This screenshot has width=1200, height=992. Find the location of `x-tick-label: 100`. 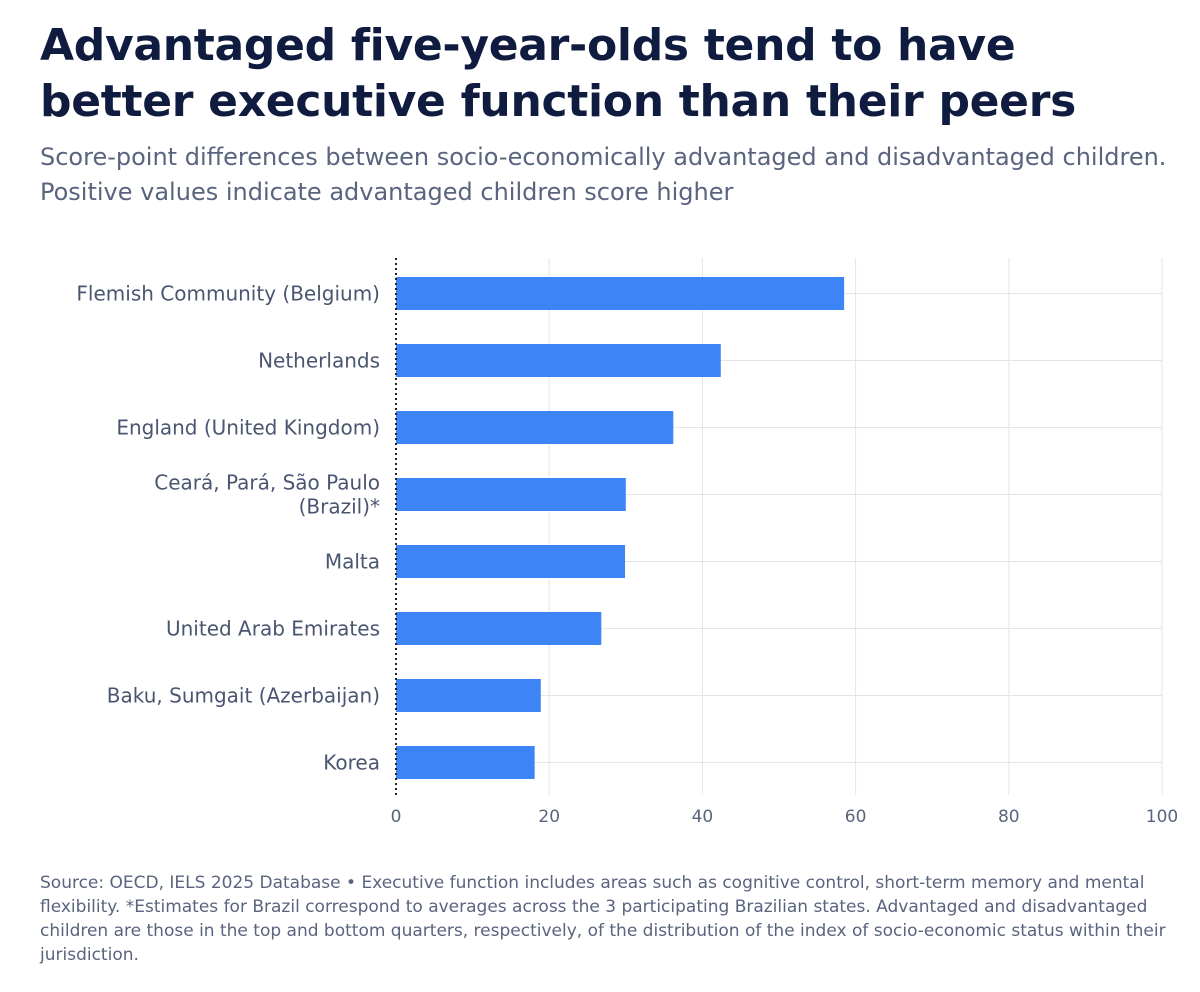

x-tick-label: 100 is located at coordinates (1162, 817).